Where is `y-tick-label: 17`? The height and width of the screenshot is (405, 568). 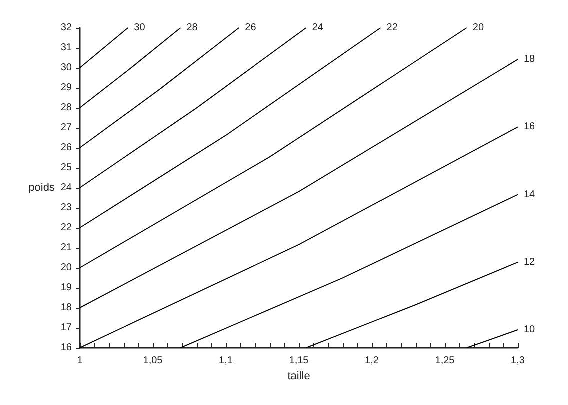 y-tick-label: 17 is located at coordinates (66, 328).